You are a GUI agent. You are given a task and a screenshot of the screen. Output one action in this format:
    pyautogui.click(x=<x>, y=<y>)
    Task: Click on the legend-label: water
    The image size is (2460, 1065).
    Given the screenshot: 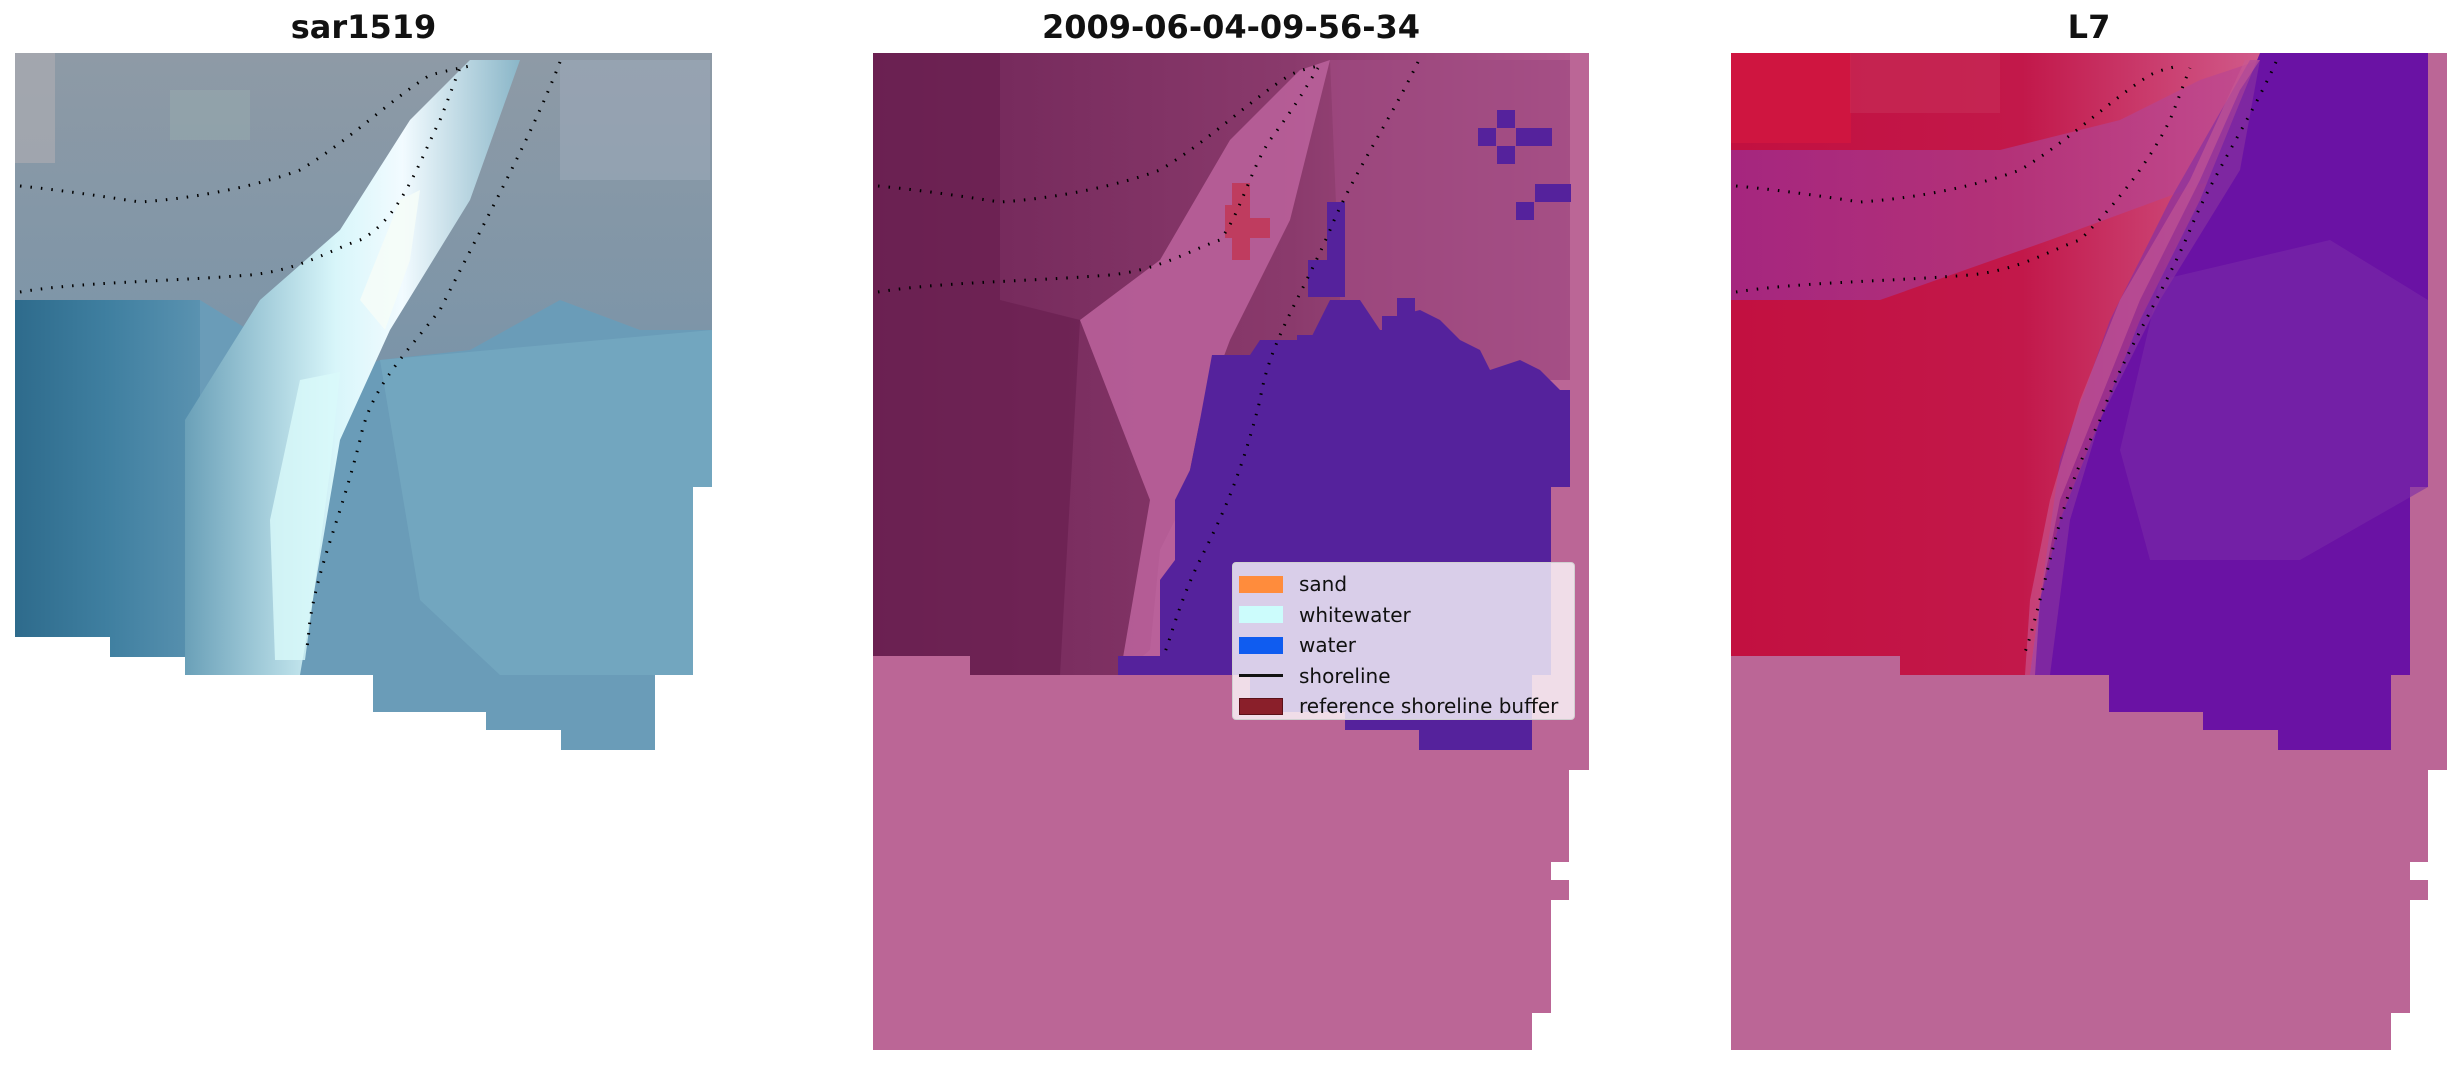 What is the action you would take?
    pyautogui.click(x=1327, y=645)
    